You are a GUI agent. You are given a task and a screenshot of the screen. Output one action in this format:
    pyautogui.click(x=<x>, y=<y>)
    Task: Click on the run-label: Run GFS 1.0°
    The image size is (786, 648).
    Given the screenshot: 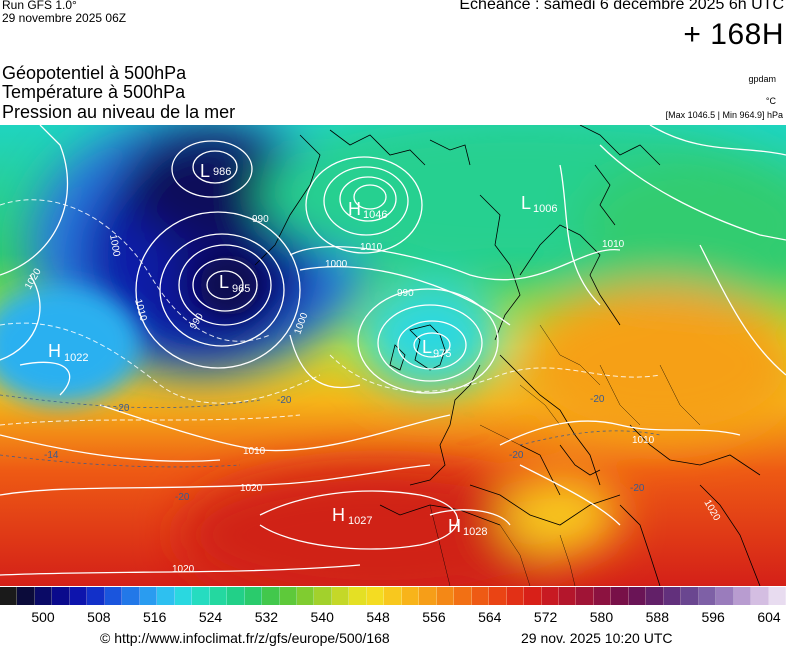 What is the action you would take?
    pyautogui.click(x=39, y=6)
    